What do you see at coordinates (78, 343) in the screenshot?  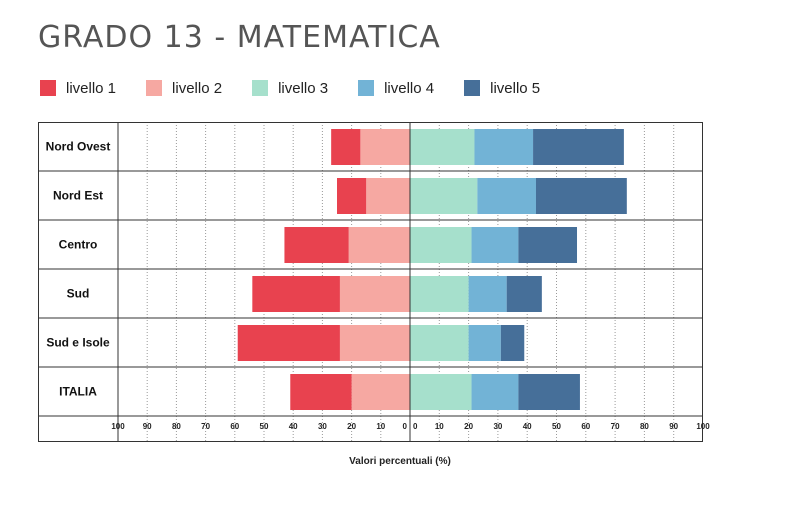 I see `category-label: Sud e Isole` at bounding box center [78, 343].